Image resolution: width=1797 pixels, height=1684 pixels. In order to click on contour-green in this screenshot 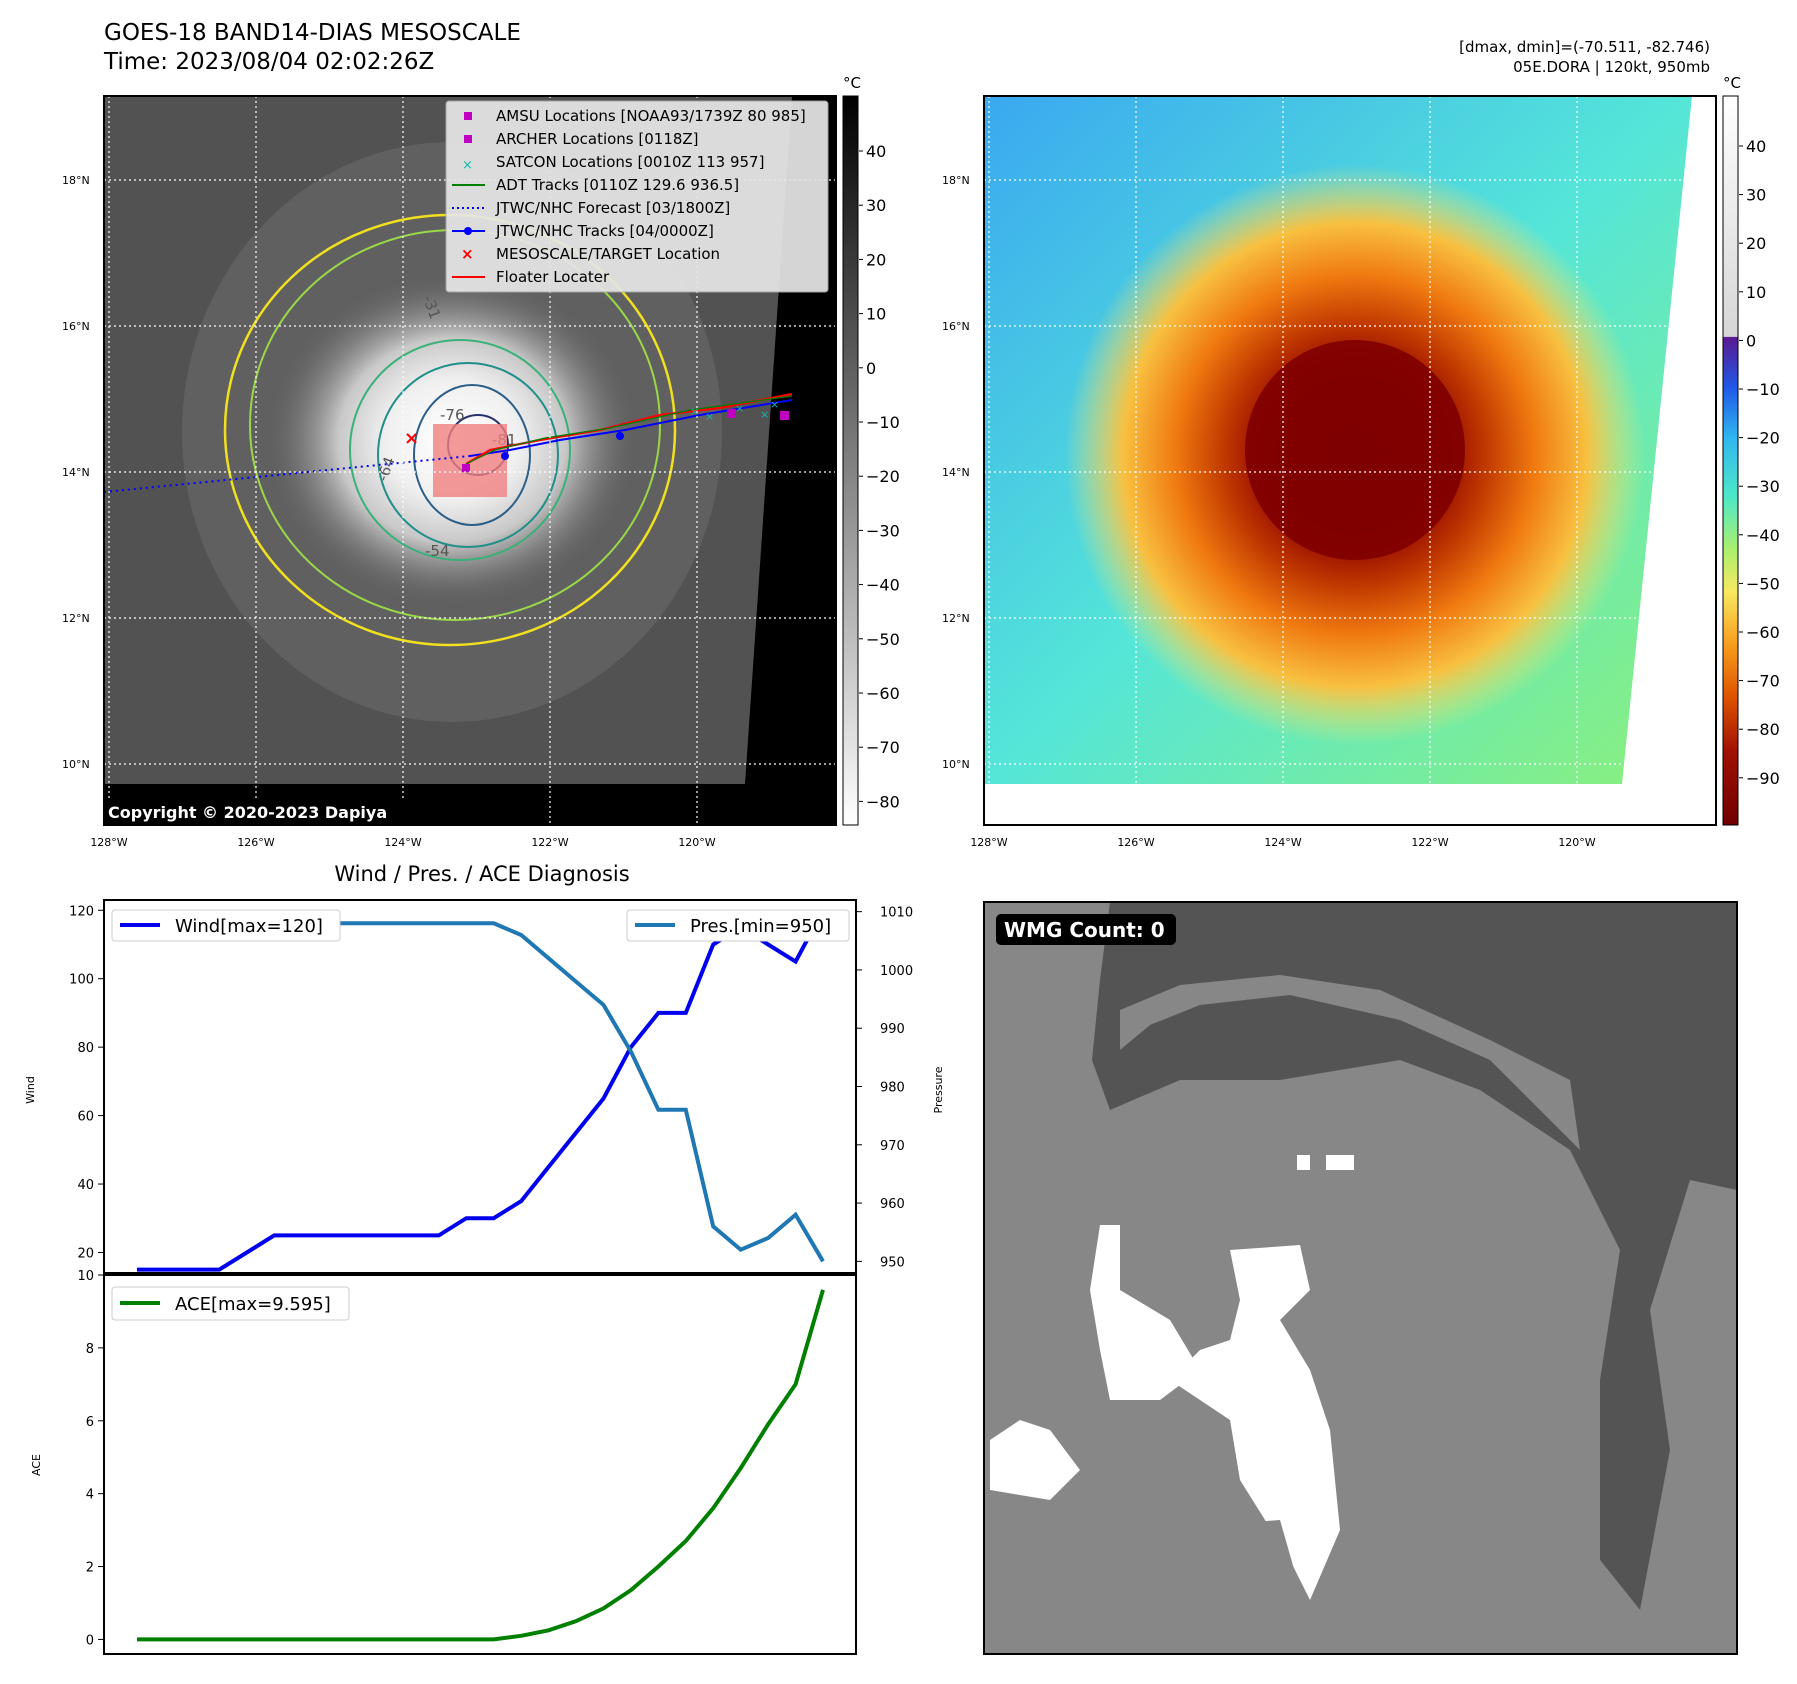, I will do `click(460, 450)`.